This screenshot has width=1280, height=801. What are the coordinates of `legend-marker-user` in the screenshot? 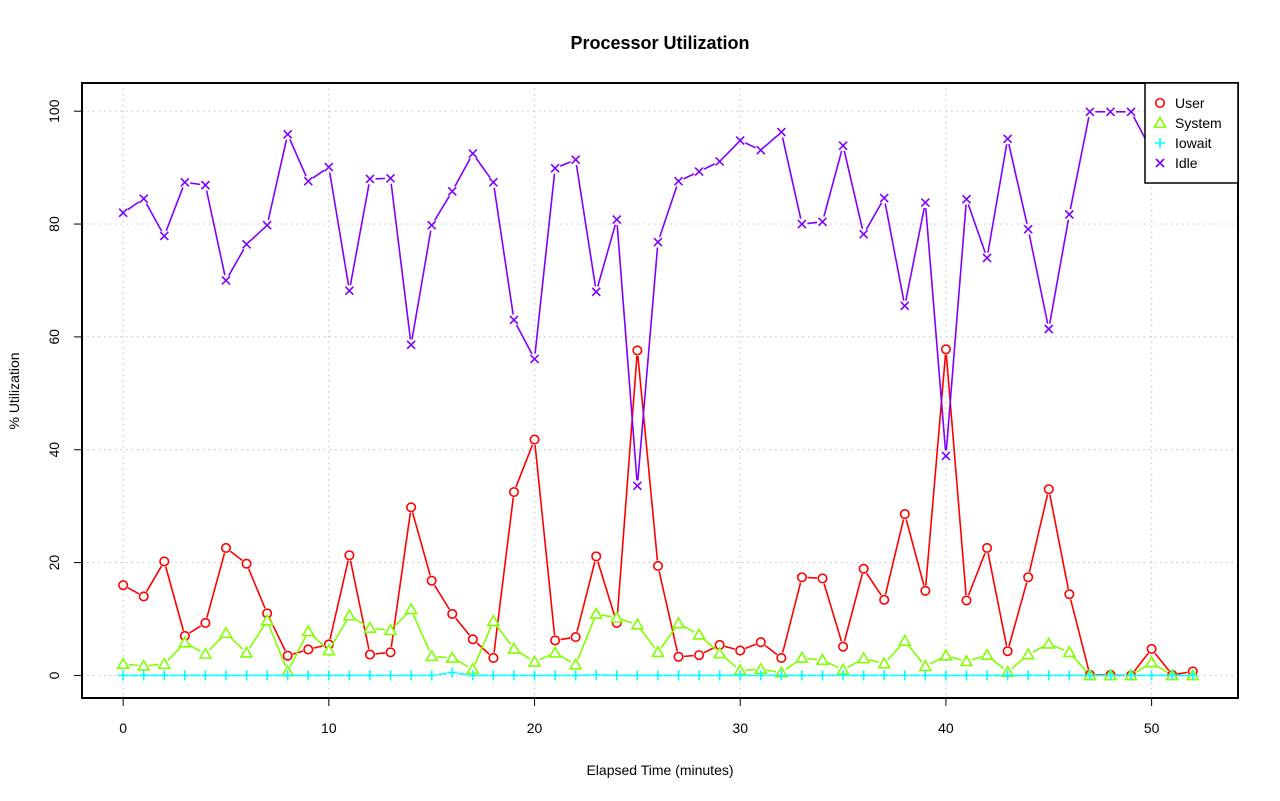 It's located at (1160, 103).